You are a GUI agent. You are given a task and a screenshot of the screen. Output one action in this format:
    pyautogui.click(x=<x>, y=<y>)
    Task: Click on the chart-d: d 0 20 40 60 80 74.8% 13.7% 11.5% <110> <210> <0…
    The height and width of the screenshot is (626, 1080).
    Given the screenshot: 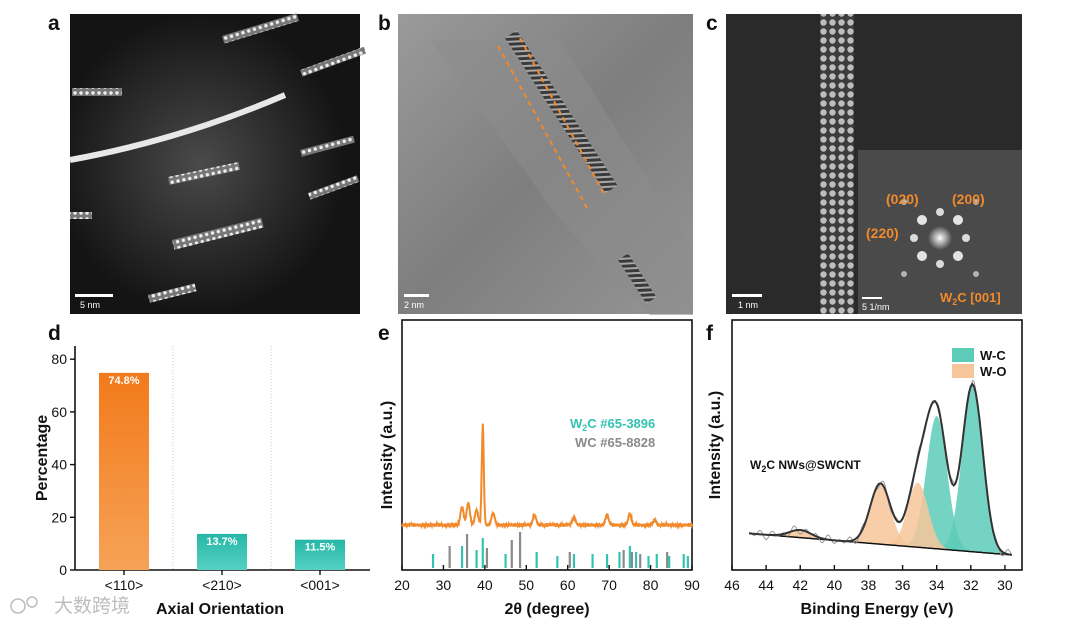 What is the action you would take?
    pyautogui.click(x=202, y=470)
    